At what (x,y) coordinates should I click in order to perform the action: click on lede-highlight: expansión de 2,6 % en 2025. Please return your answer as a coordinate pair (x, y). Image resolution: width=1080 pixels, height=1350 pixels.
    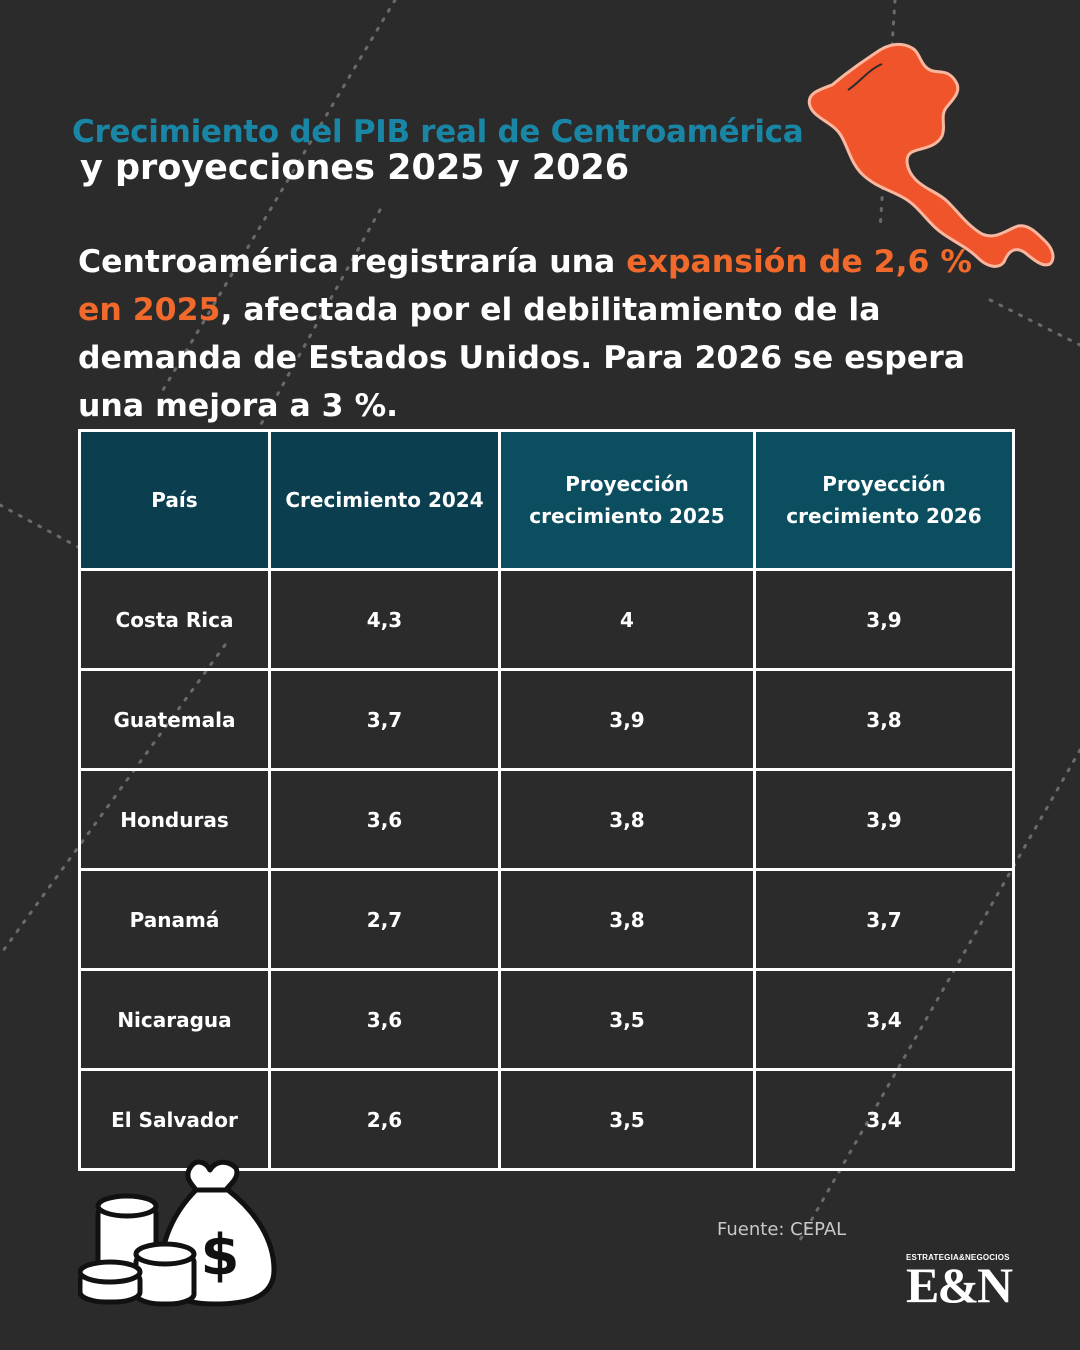
    Looking at the image, I should click on (525, 286).